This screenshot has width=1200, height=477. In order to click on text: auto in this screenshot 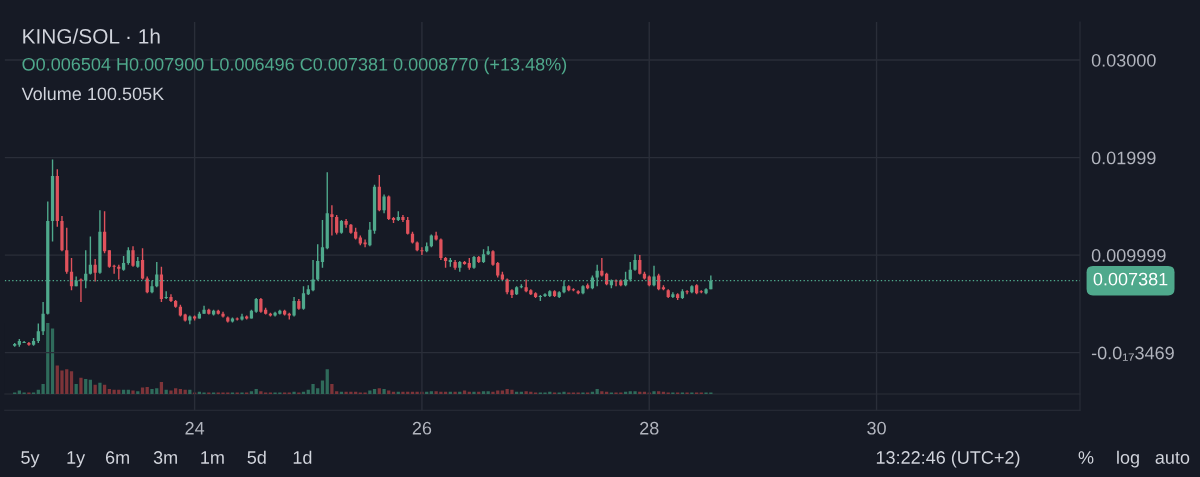, I will do `click(1172, 458)`.